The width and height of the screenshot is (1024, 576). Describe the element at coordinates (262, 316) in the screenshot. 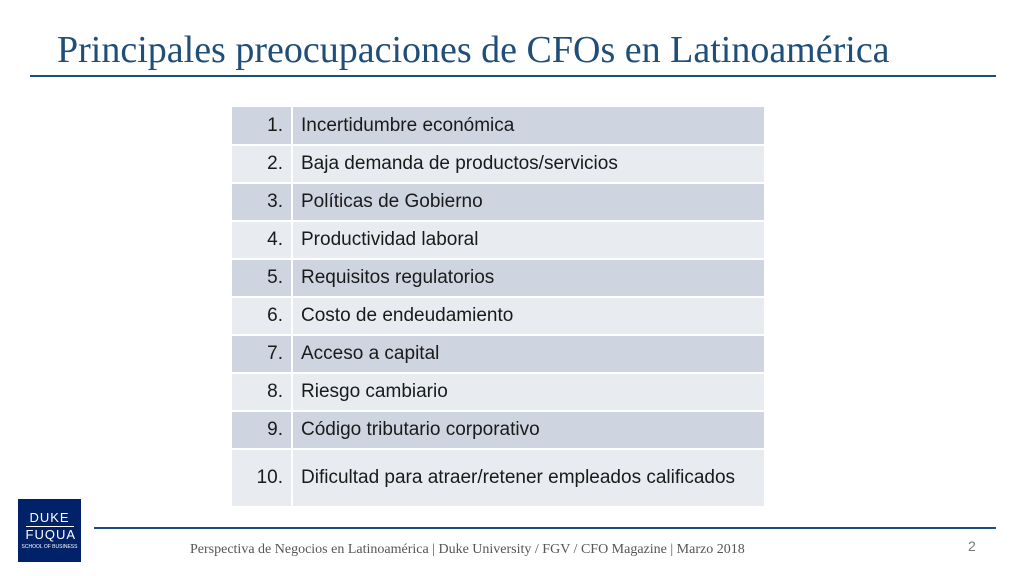

I see `row-number: 6.` at that location.